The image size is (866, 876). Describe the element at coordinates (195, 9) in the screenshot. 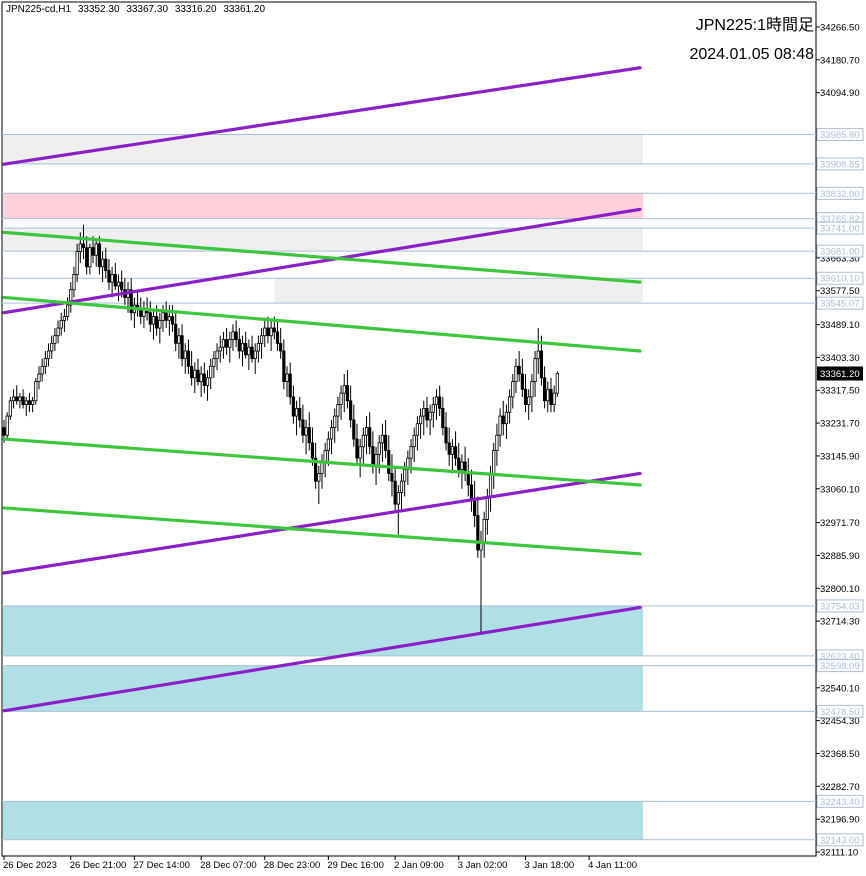

I see `low-value: 33316.20` at that location.